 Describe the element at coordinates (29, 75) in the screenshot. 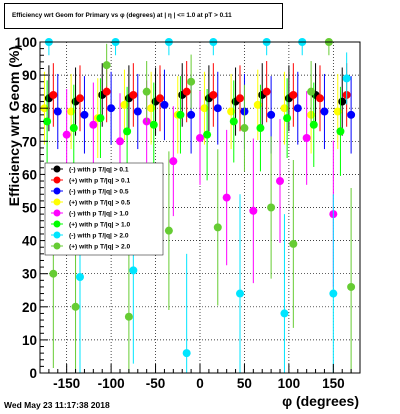

I see `y-tick-label: 90` at that location.